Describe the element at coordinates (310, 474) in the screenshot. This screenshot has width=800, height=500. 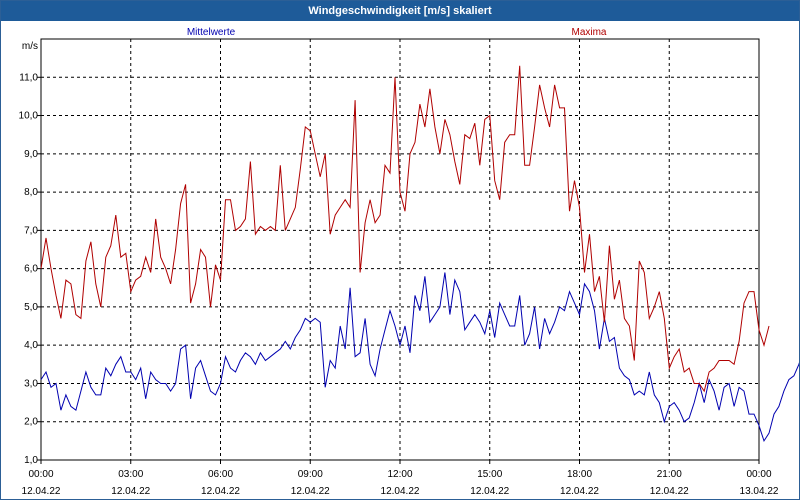
I see `x-tick-time-label: 09:00` at that location.